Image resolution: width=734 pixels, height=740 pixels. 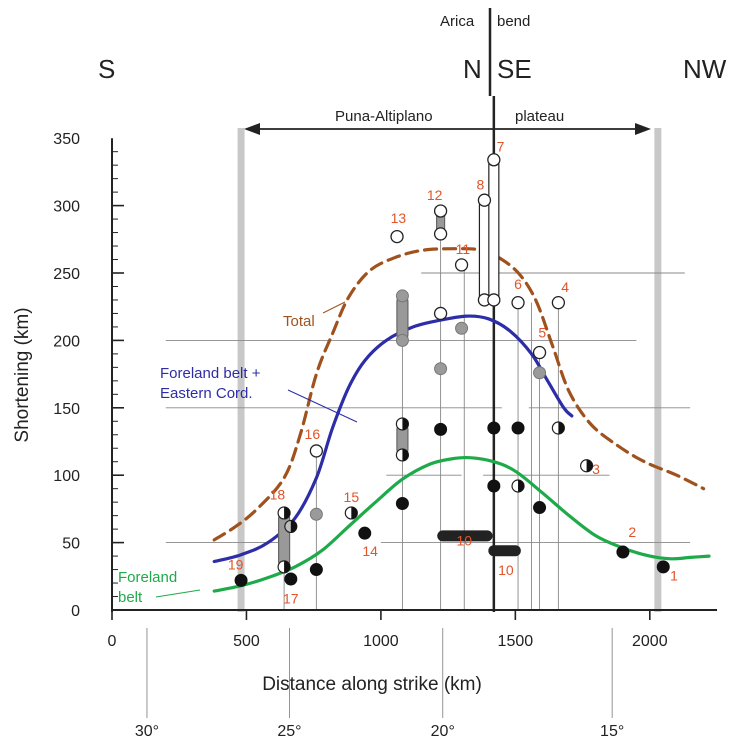 I want to click on site-label: 15, so click(x=352, y=497).